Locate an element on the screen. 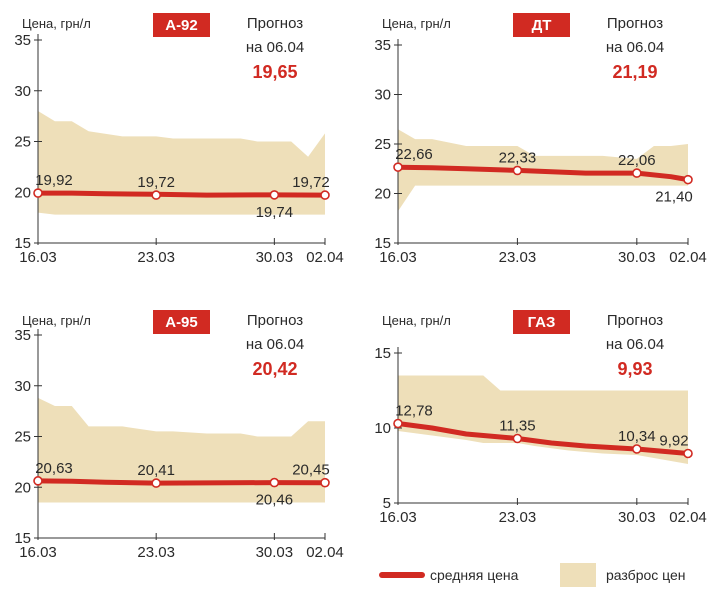 Image resolution: width=718 pixels, height=594 pixels. data-label: 12,78 is located at coordinates (414, 411).